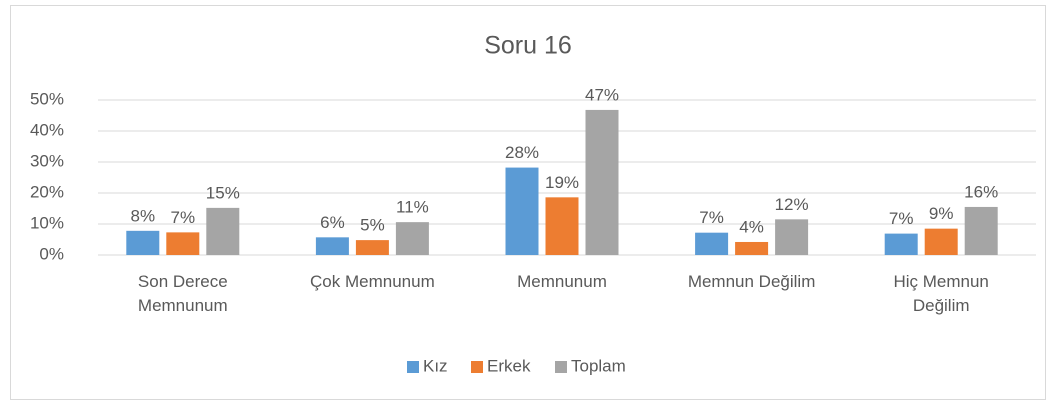 The width and height of the screenshot is (1056, 406). I want to click on legend-label: Erkek, so click(509, 365).